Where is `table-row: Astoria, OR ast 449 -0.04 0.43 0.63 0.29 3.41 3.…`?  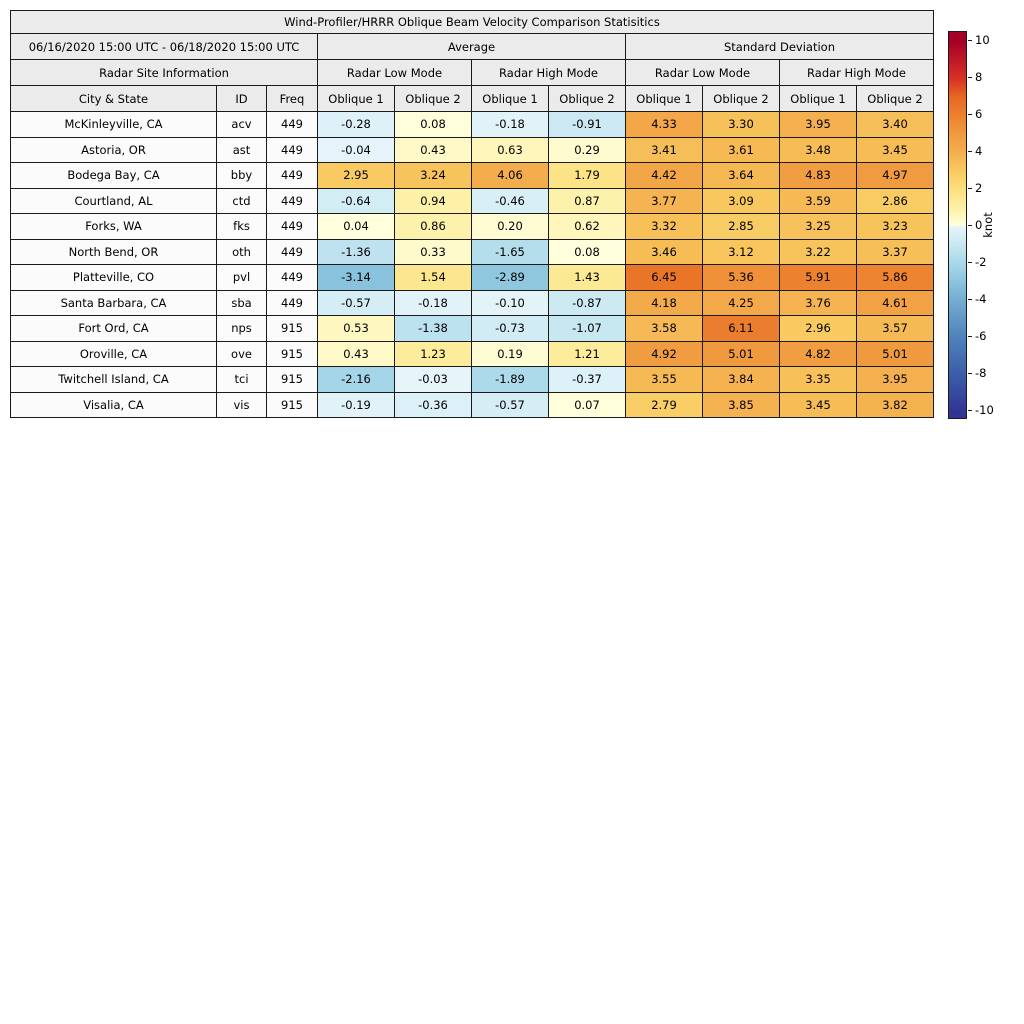 table-row: Astoria, OR ast 449 -0.04 0.43 0.63 0.29 3.41 3.… is located at coordinates (472, 149).